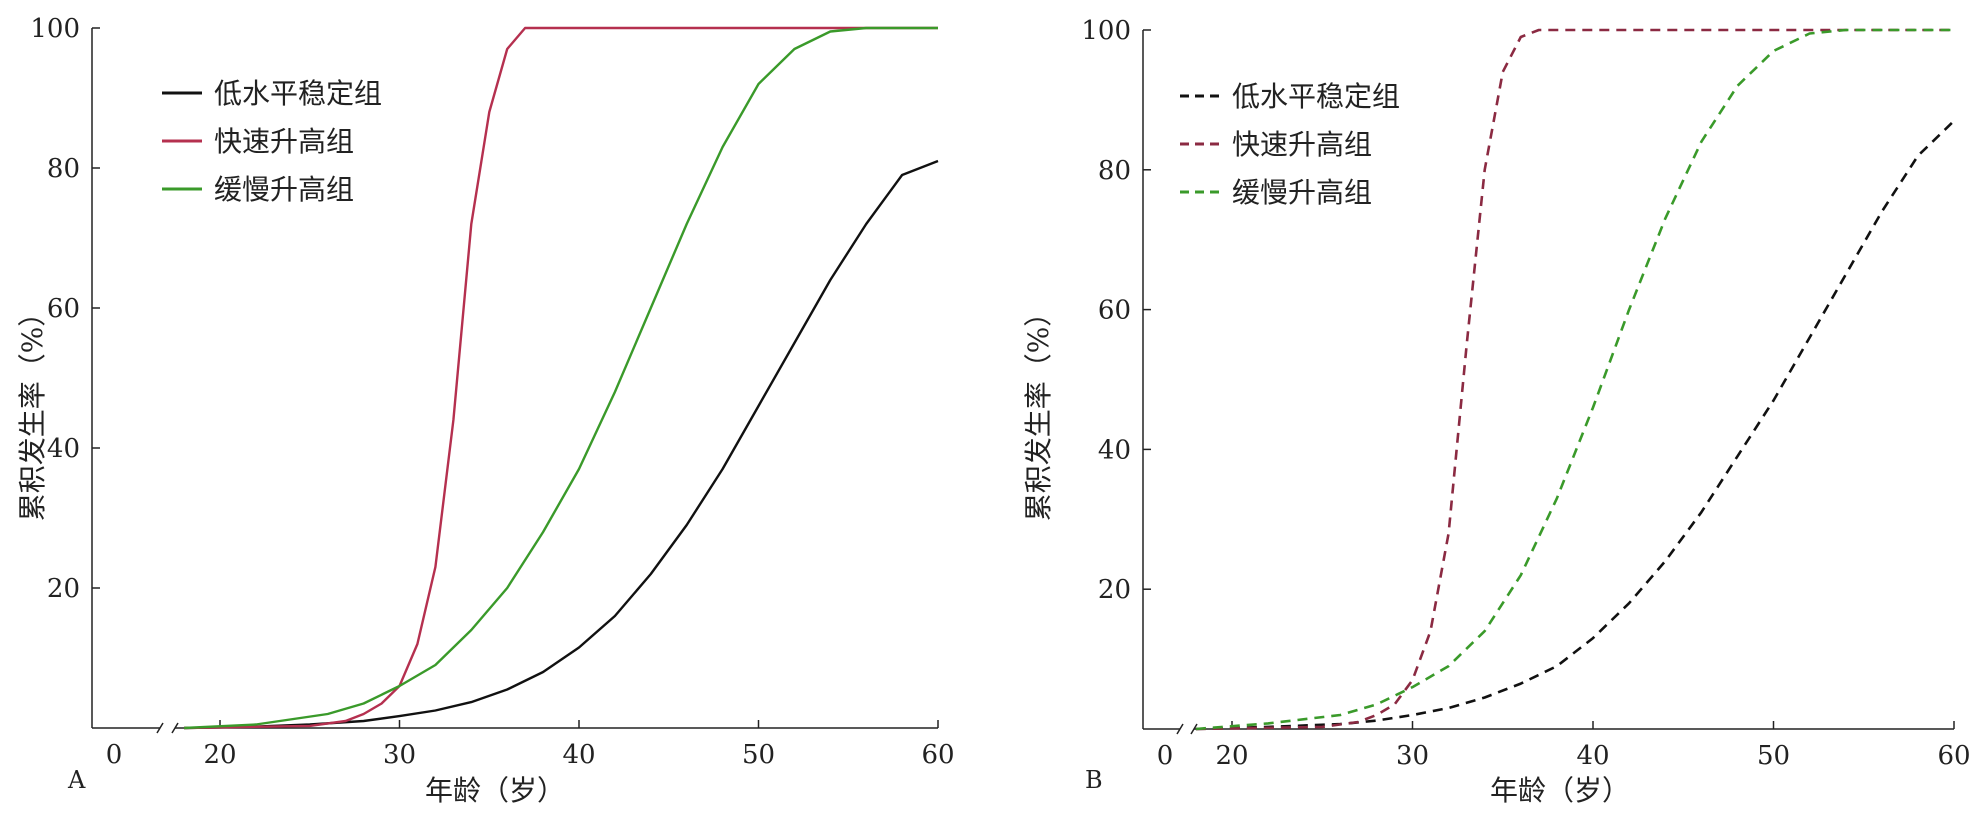 Image resolution: width=1979 pixels, height=814 pixels. Describe the element at coordinates (1094, 780) in the screenshot. I see `panel-letter-b: B` at that location.